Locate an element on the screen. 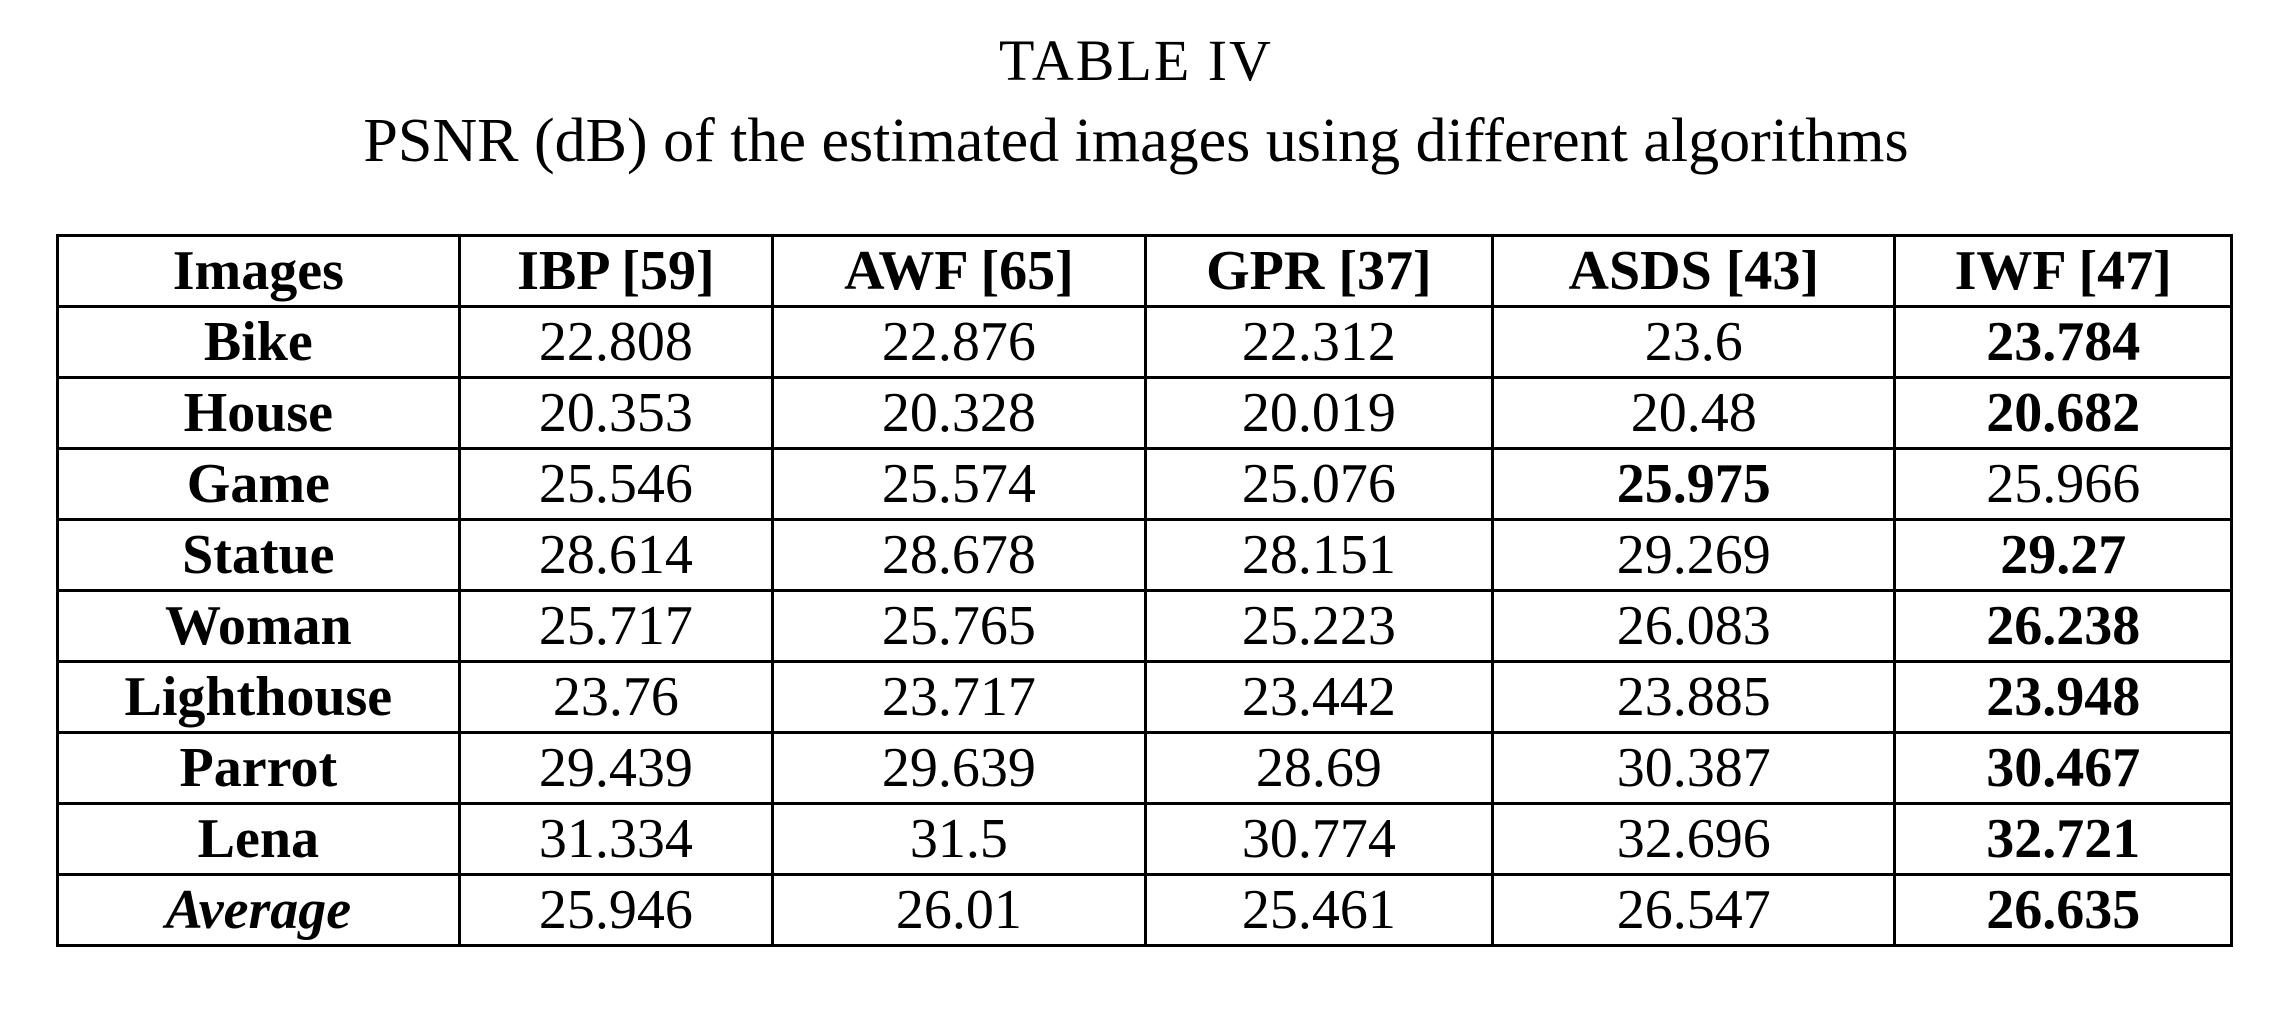  value-cell: 29.639 is located at coordinates (959, 768).